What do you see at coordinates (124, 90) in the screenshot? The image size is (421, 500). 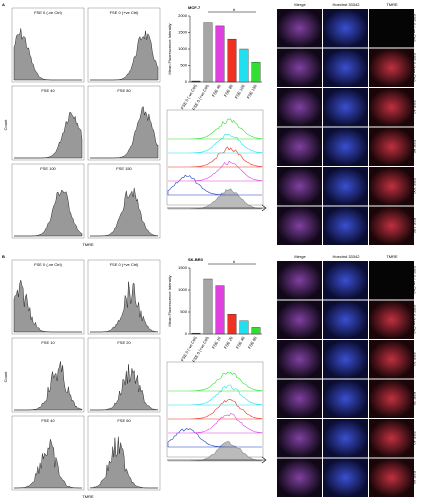 I see `histogram-title: FSE 80` at bounding box center [124, 90].